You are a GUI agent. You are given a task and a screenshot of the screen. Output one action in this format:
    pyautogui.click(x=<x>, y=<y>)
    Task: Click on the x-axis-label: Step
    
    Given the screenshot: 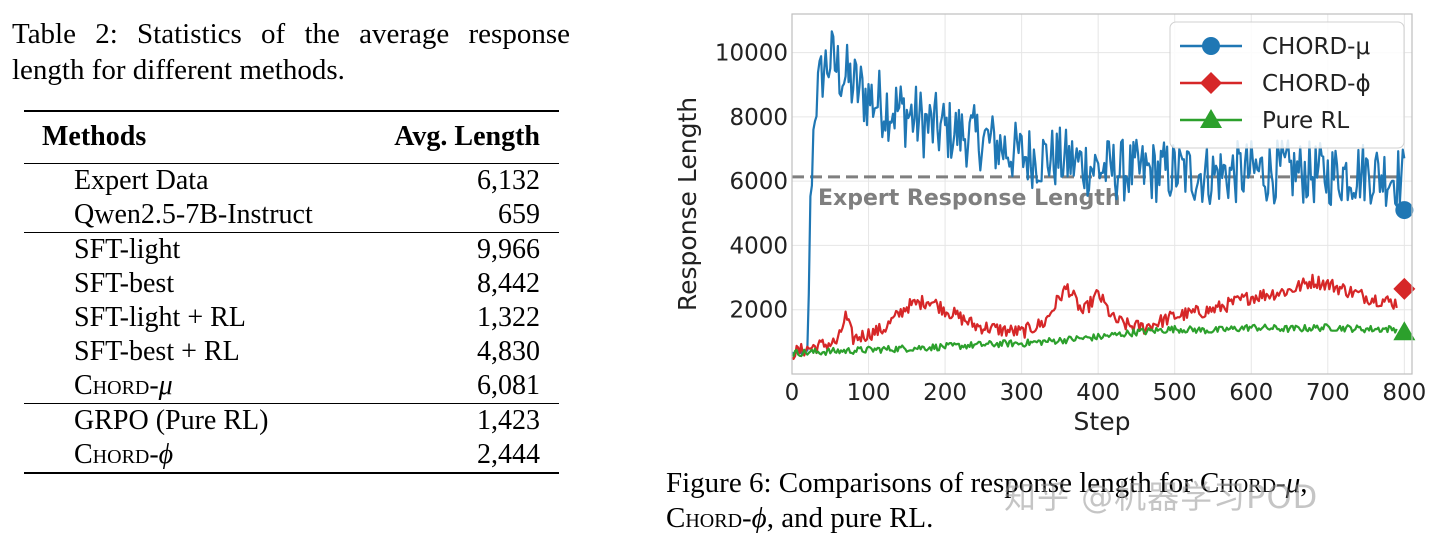 What is the action you would take?
    pyautogui.click(x=1102, y=421)
    